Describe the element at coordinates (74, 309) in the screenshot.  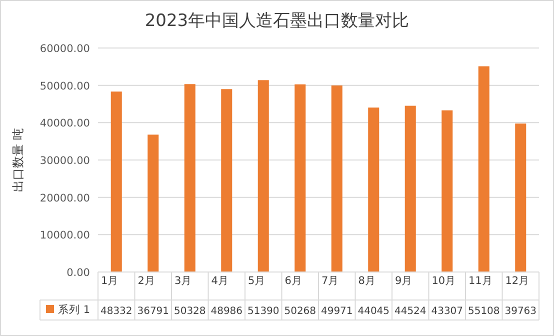
I see `legend-label: 系列 1` at that location.